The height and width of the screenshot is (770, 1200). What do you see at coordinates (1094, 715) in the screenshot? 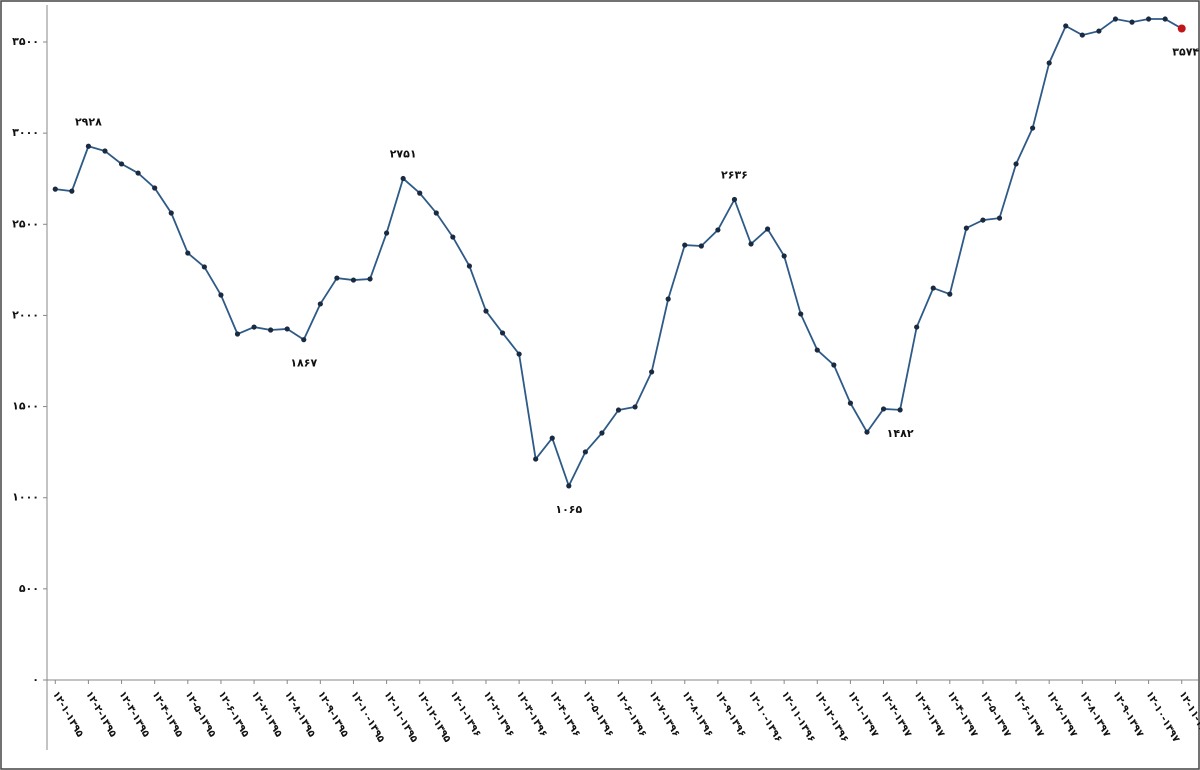
I see `x-tick-label: ۱۲-۸-۱۳۹۷` at bounding box center [1094, 715].